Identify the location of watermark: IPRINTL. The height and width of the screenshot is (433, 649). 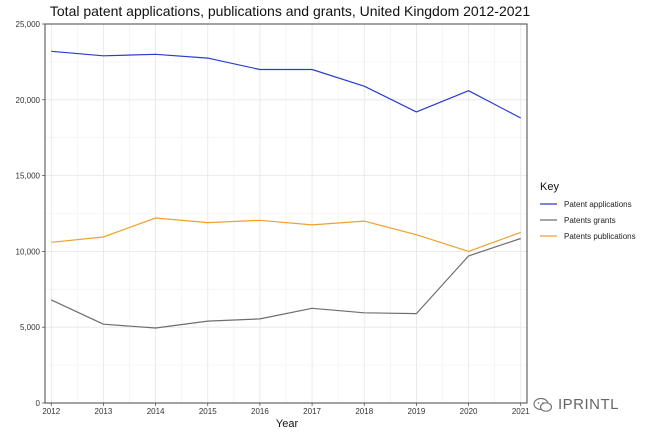
(576, 404).